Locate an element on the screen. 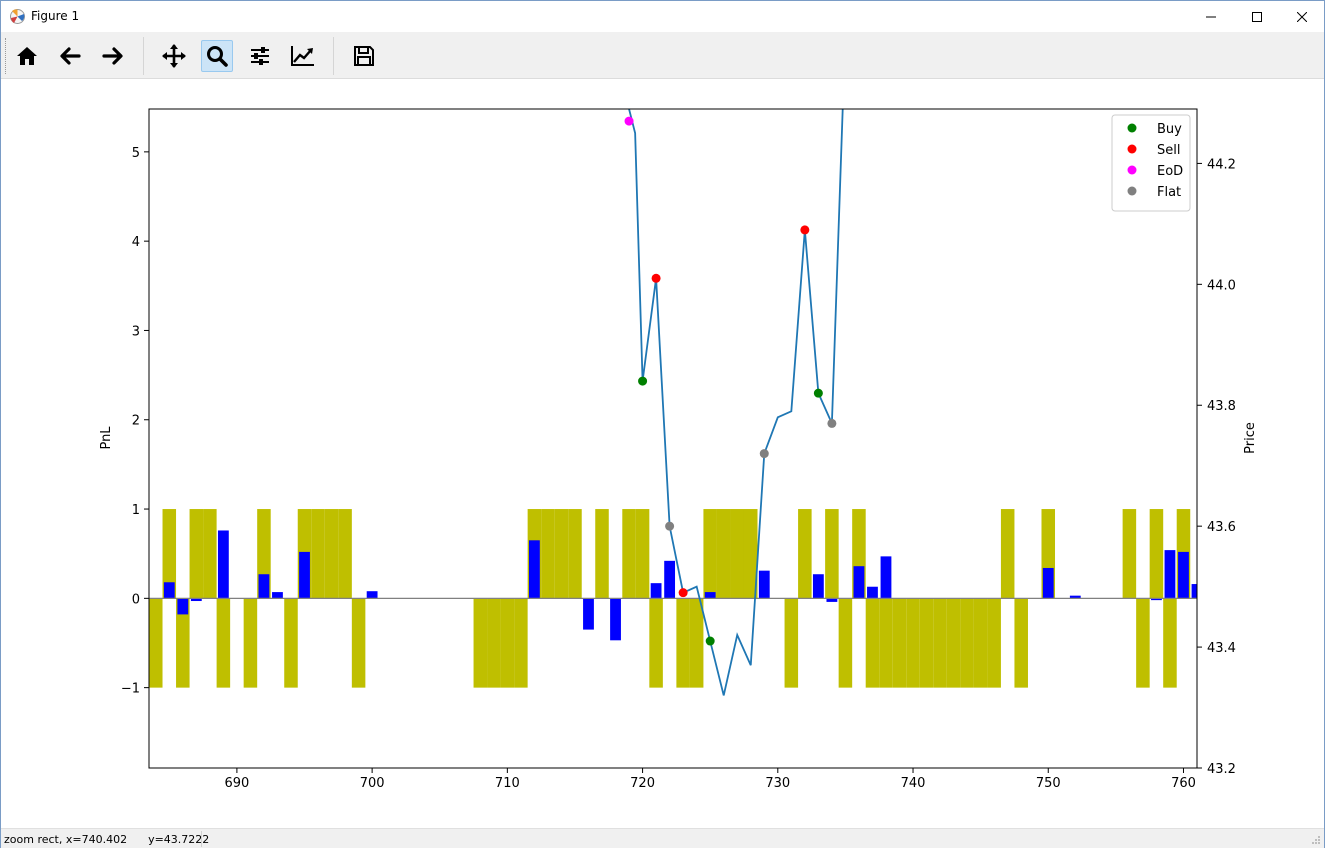  y-tick-label-left: 3 is located at coordinates (136, 331).